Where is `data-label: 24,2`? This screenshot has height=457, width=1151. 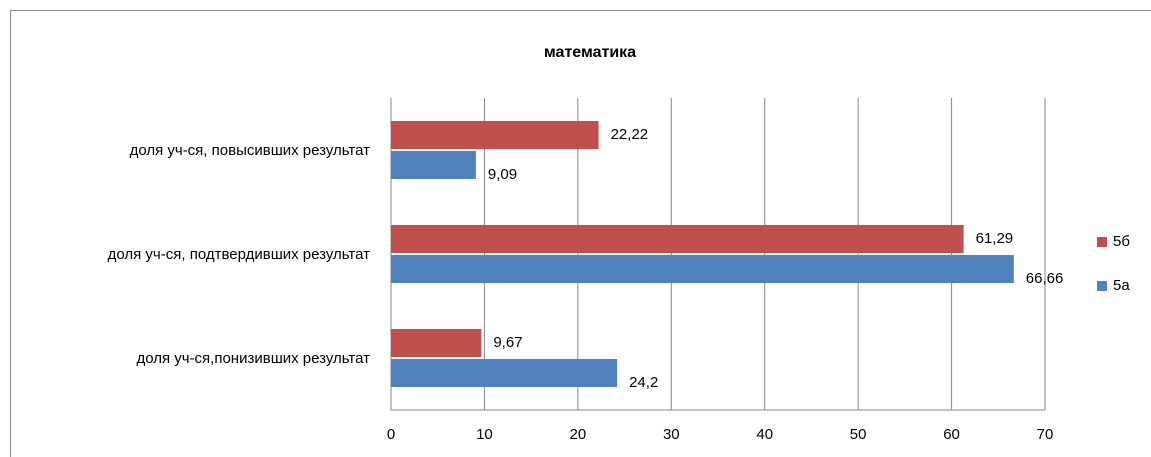 data-label: 24,2 is located at coordinates (643, 382).